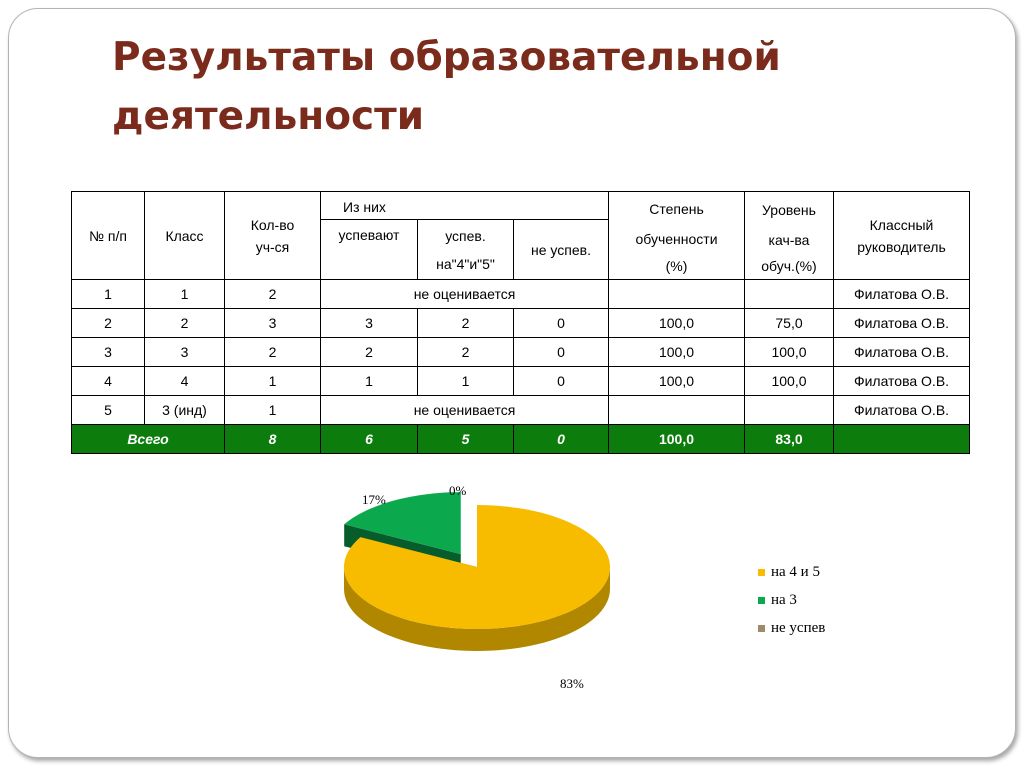 The height and width of the screenshot is (768, 1024). I want to click on chart-legend: на 4 и 5 на 3 не успев, so click(791, 600).